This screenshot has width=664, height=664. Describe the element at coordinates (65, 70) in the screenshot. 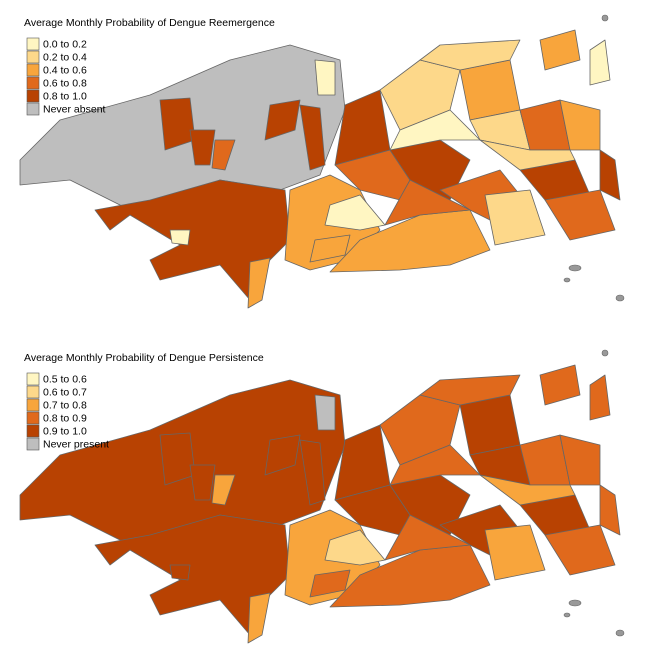

I see `legend-label: 0.4 to 0.6` at that location.